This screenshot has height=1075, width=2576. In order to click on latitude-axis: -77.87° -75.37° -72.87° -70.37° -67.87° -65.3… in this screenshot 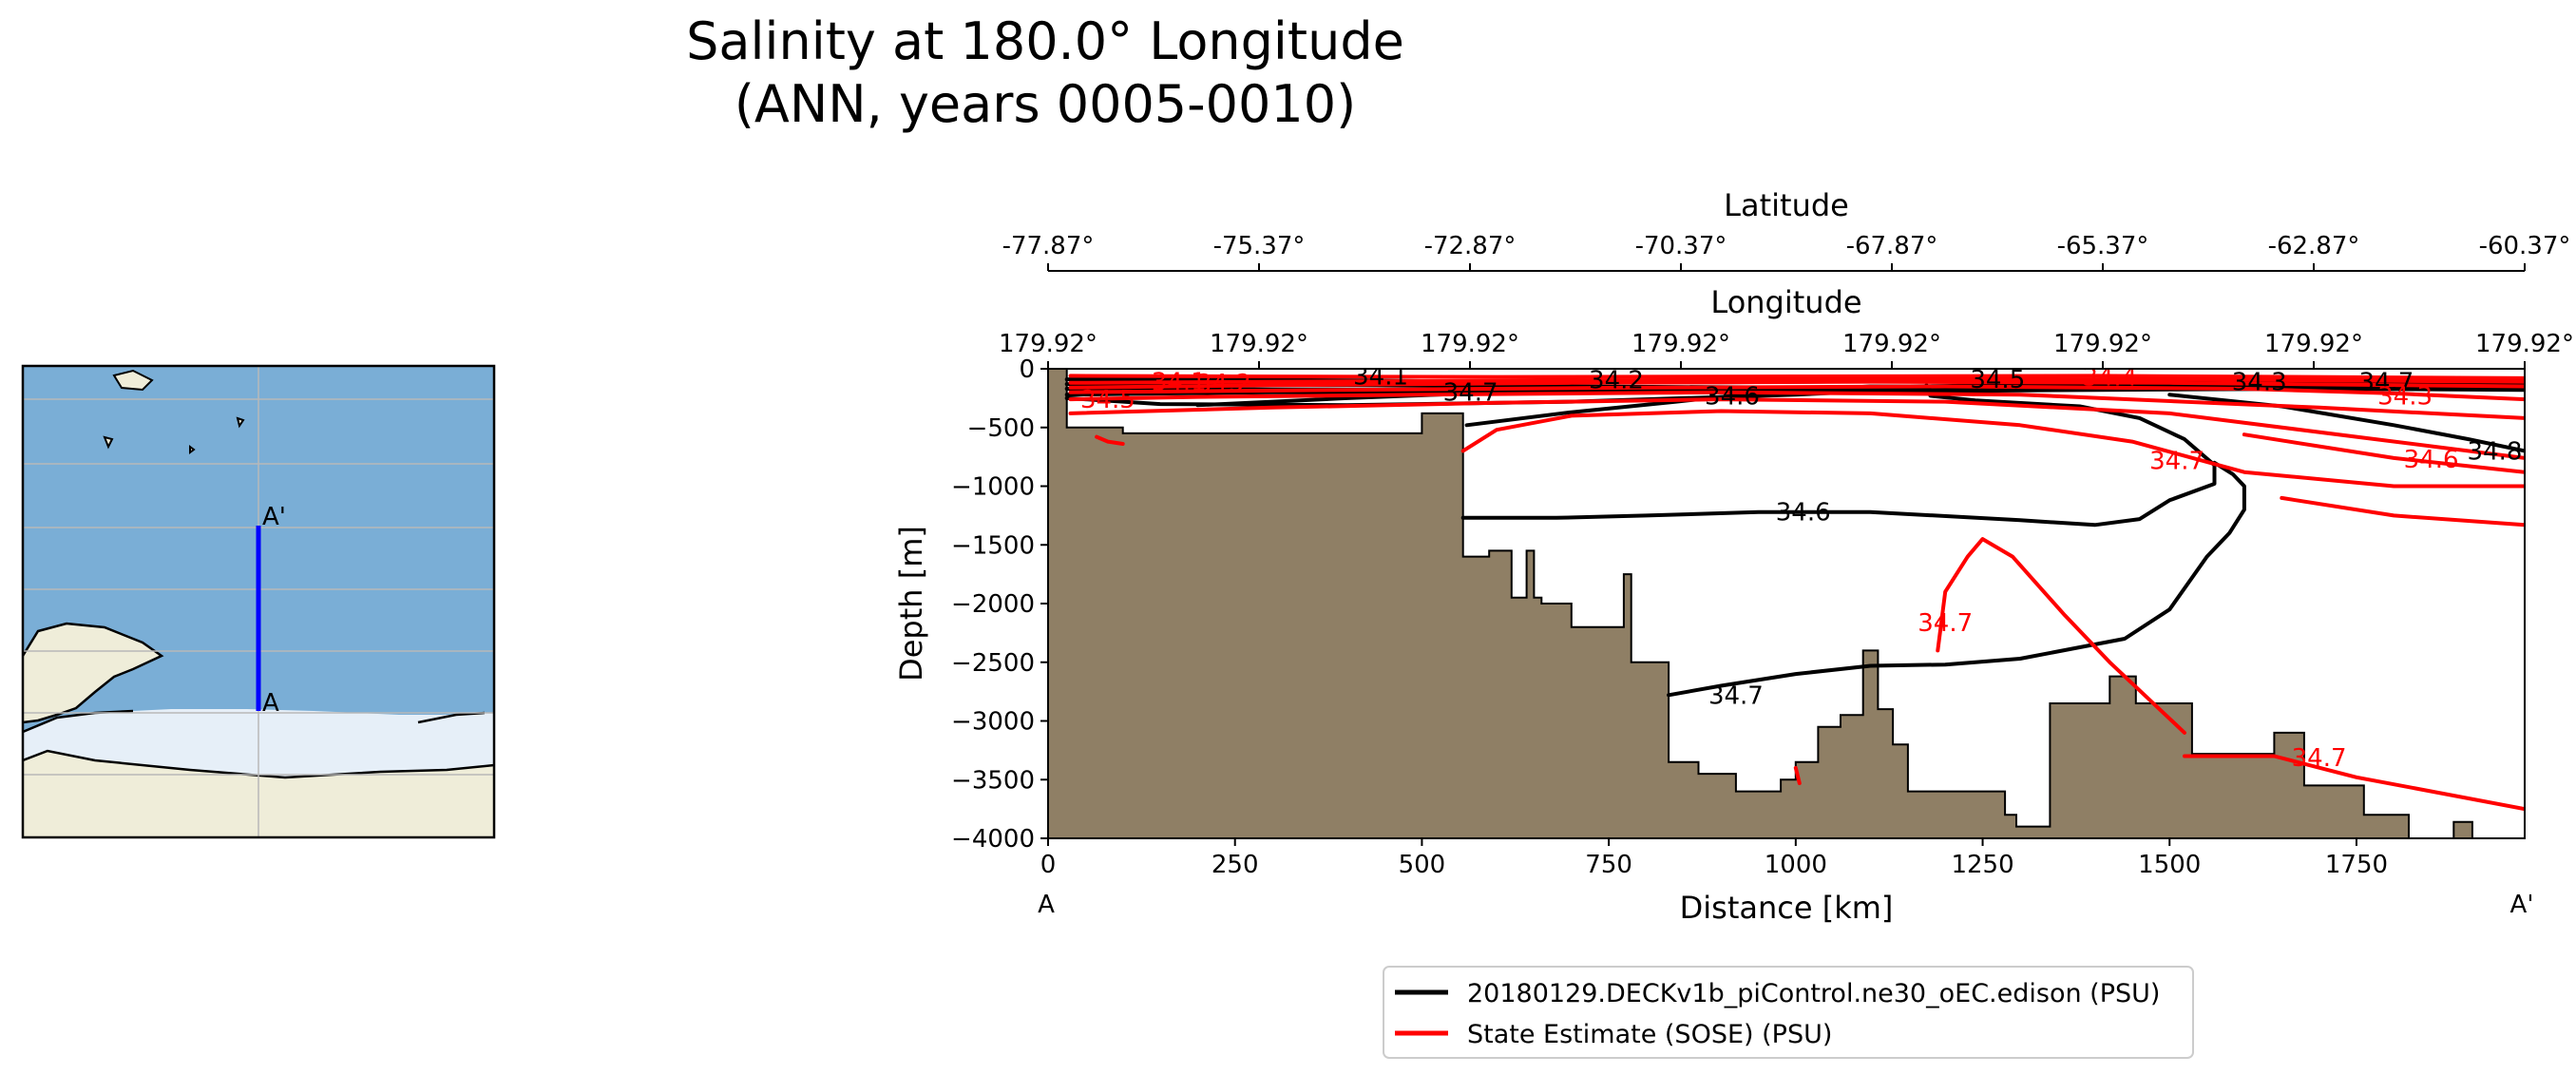, I will do `click(1786, 251)`.